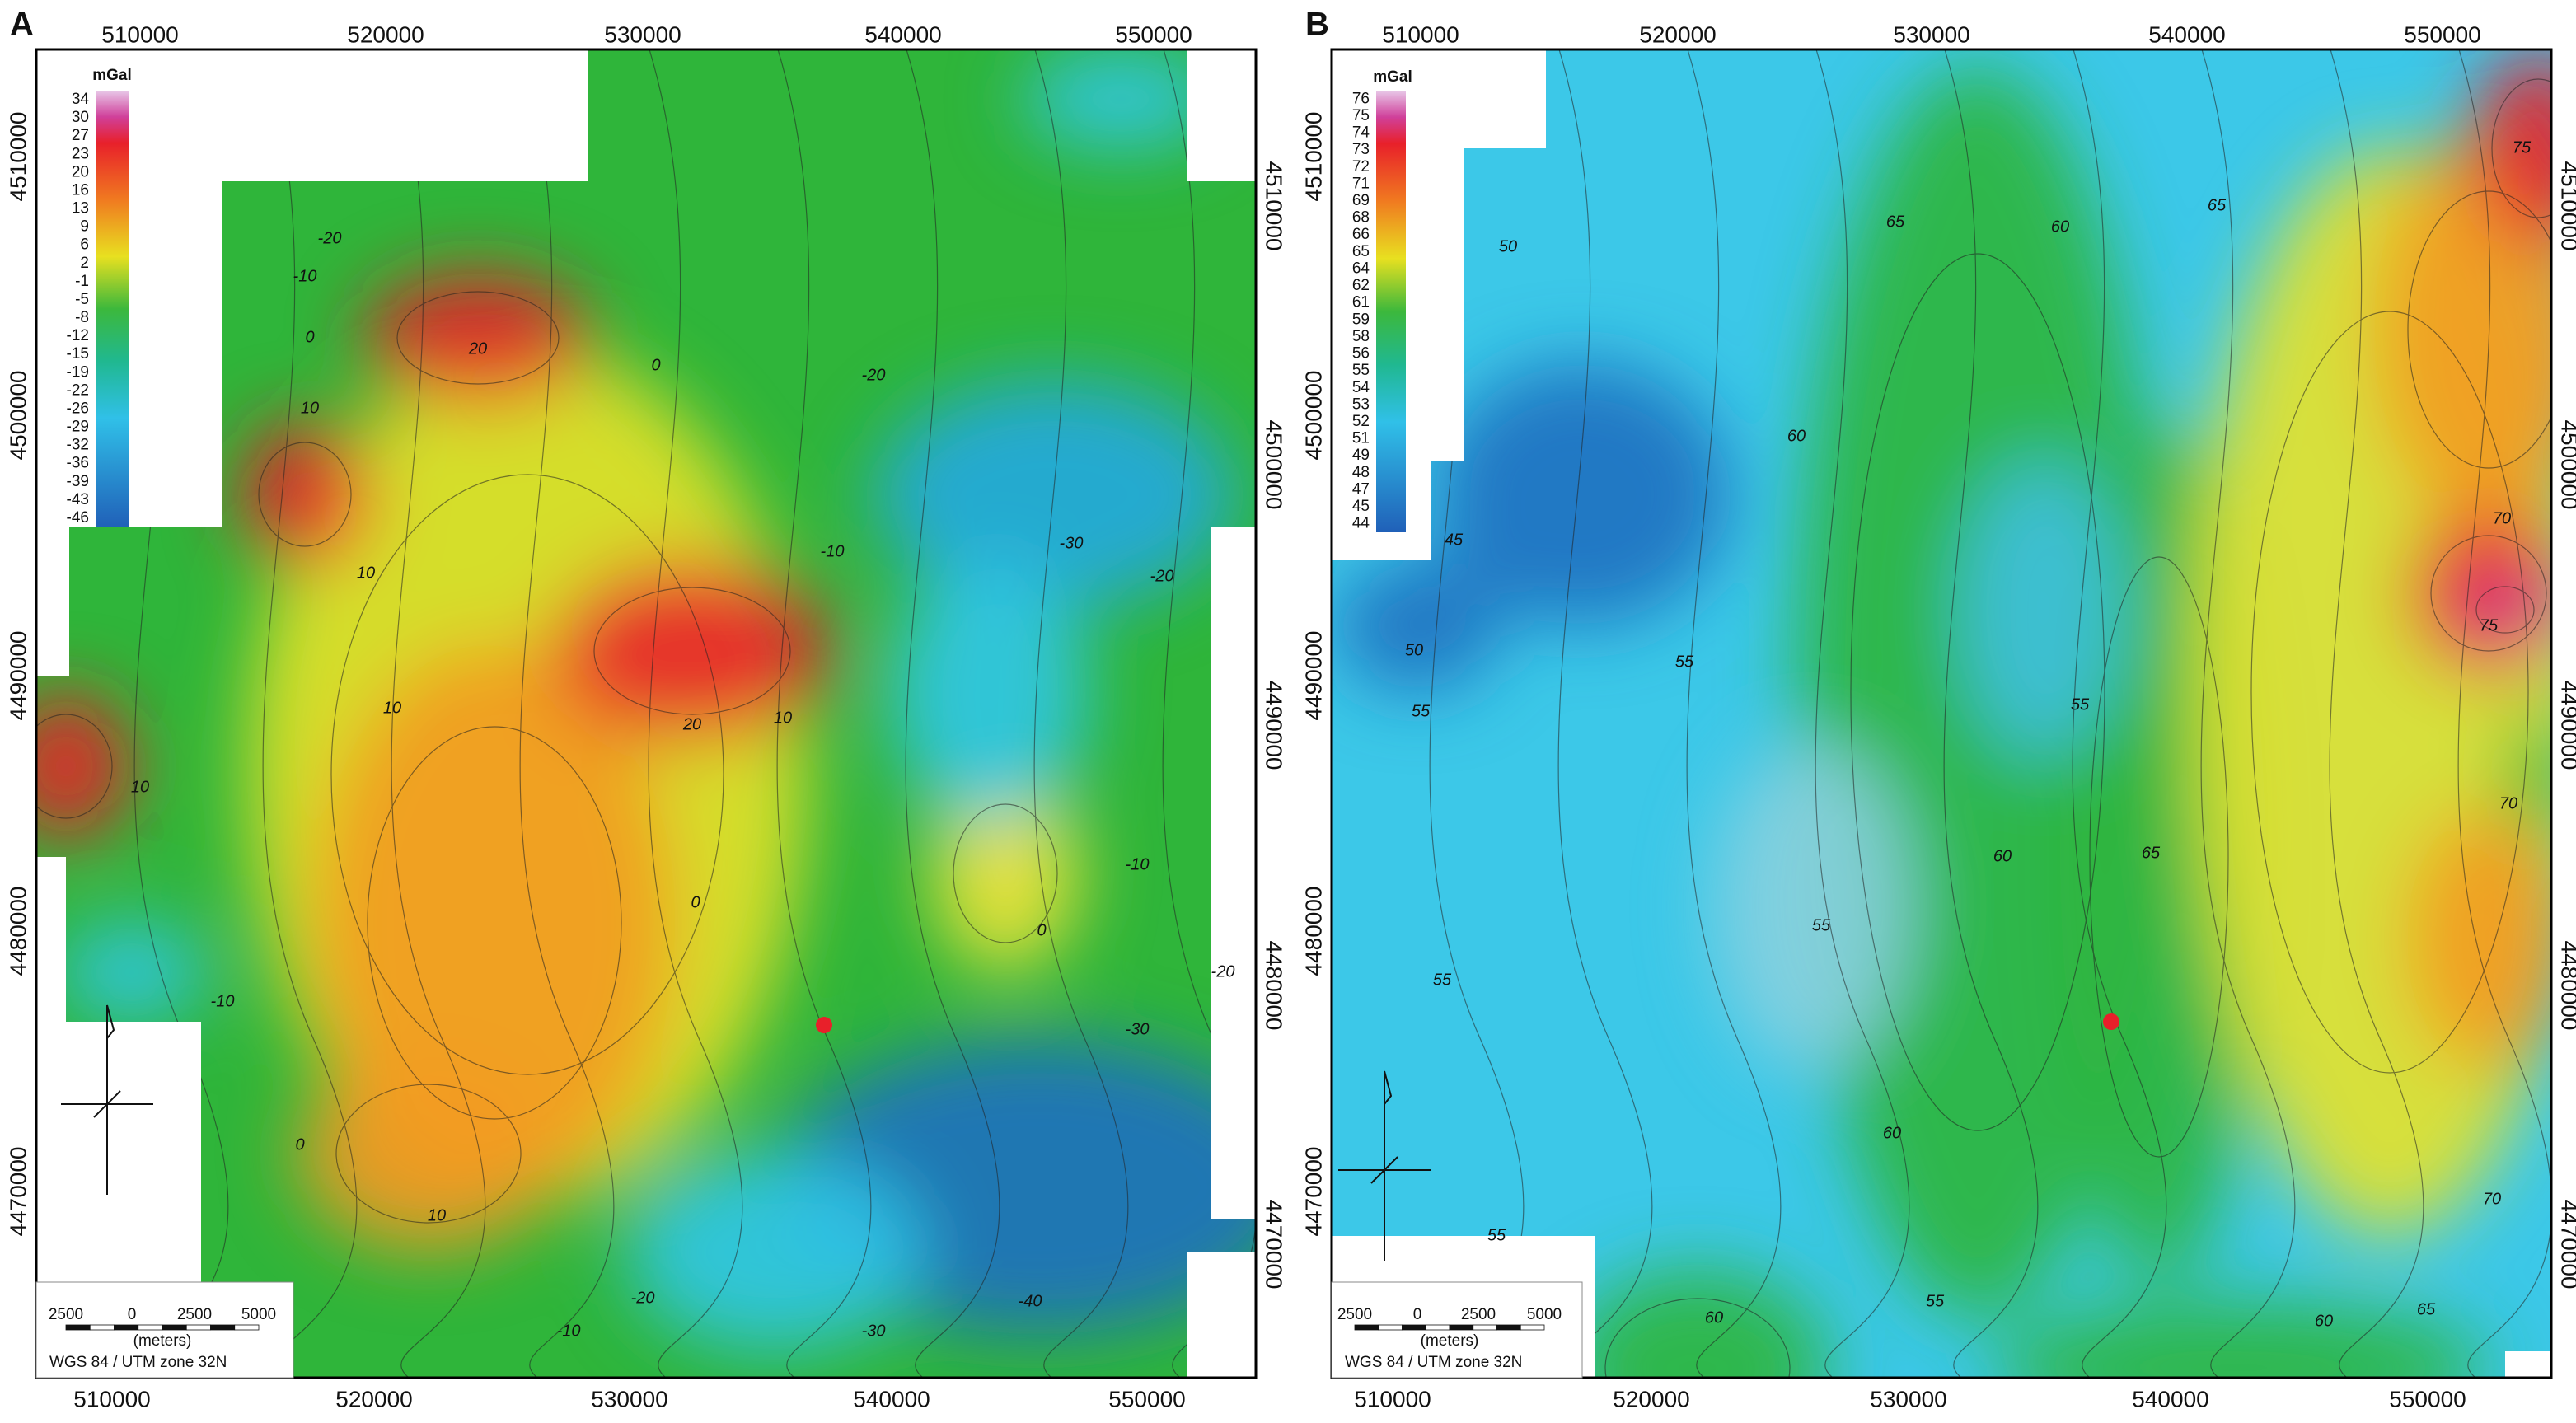 The image size is (2576, 1423). Describe the element at coordinates (1274, 205) in the screenshot. I see `y-tick-label: 4510000` at that location.